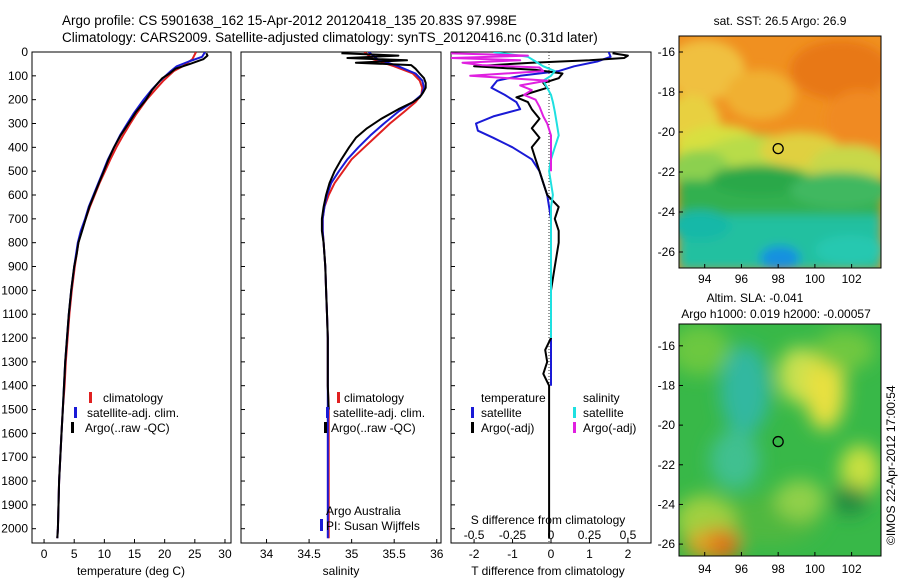 This screenshot has width=900, height=580. I want to click on x-top-tick-label: -0.5, so click(474, 535).